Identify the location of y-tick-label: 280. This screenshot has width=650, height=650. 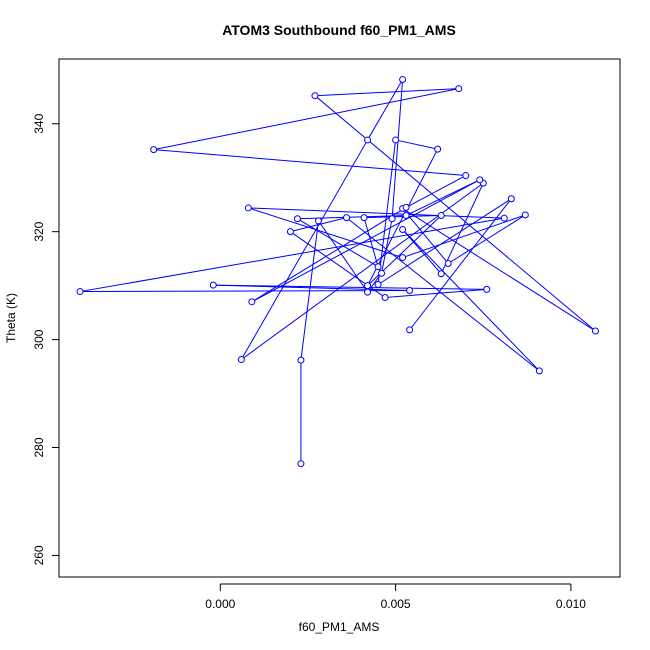
(39, 447).